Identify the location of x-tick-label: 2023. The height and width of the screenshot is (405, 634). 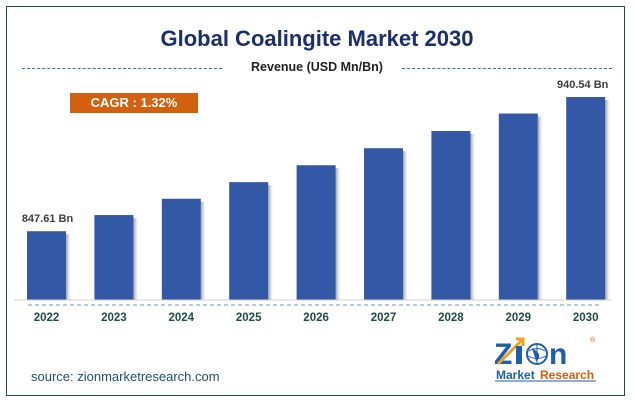
(114, 318).